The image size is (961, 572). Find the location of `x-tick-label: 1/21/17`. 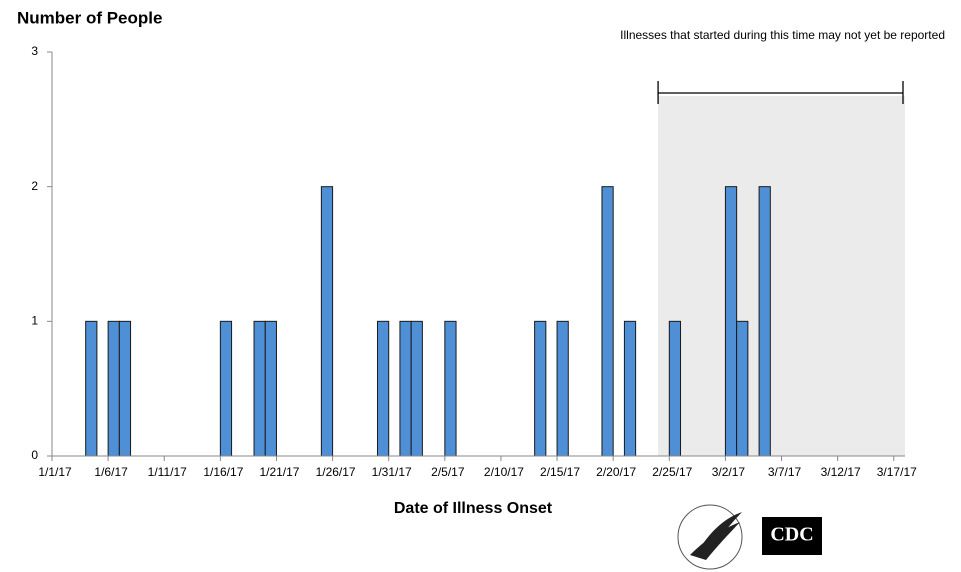

x-tick-label: 1/21/17 is located at coordinates (279, 472).